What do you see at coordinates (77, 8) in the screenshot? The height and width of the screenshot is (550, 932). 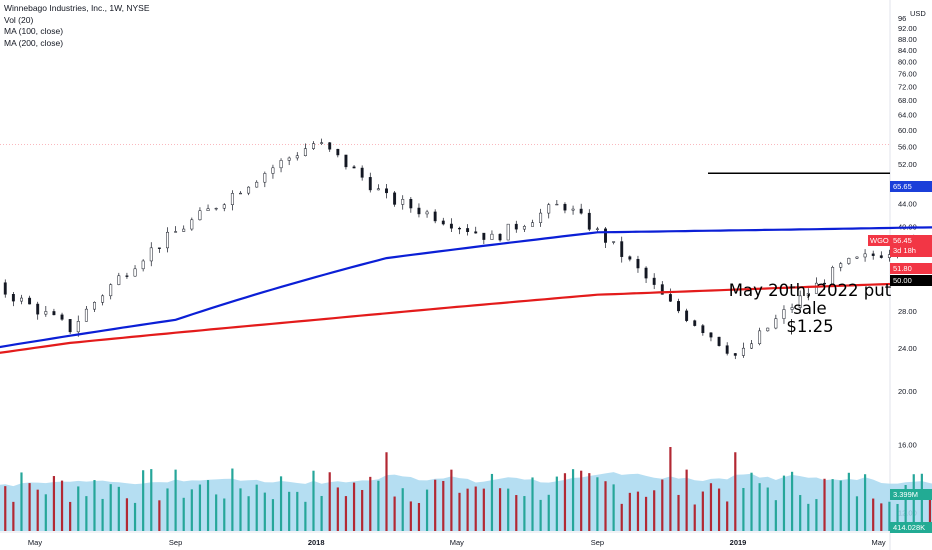 I see `chart-title: Winnebago Industries, Inc., 1W, NYSE` at bounding box center [77, 8].